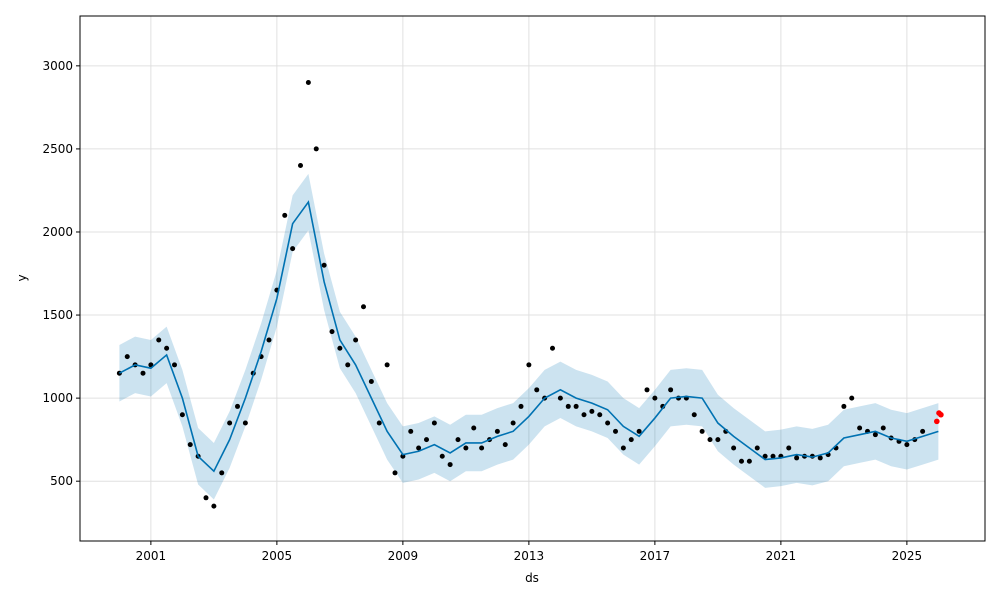 The width and height of the screenshot is (1000, 604). What do you see at coordinates (403, 556) in the screenshot?
I see `x-tick-label: 2009` at bounding box center [403, 556].